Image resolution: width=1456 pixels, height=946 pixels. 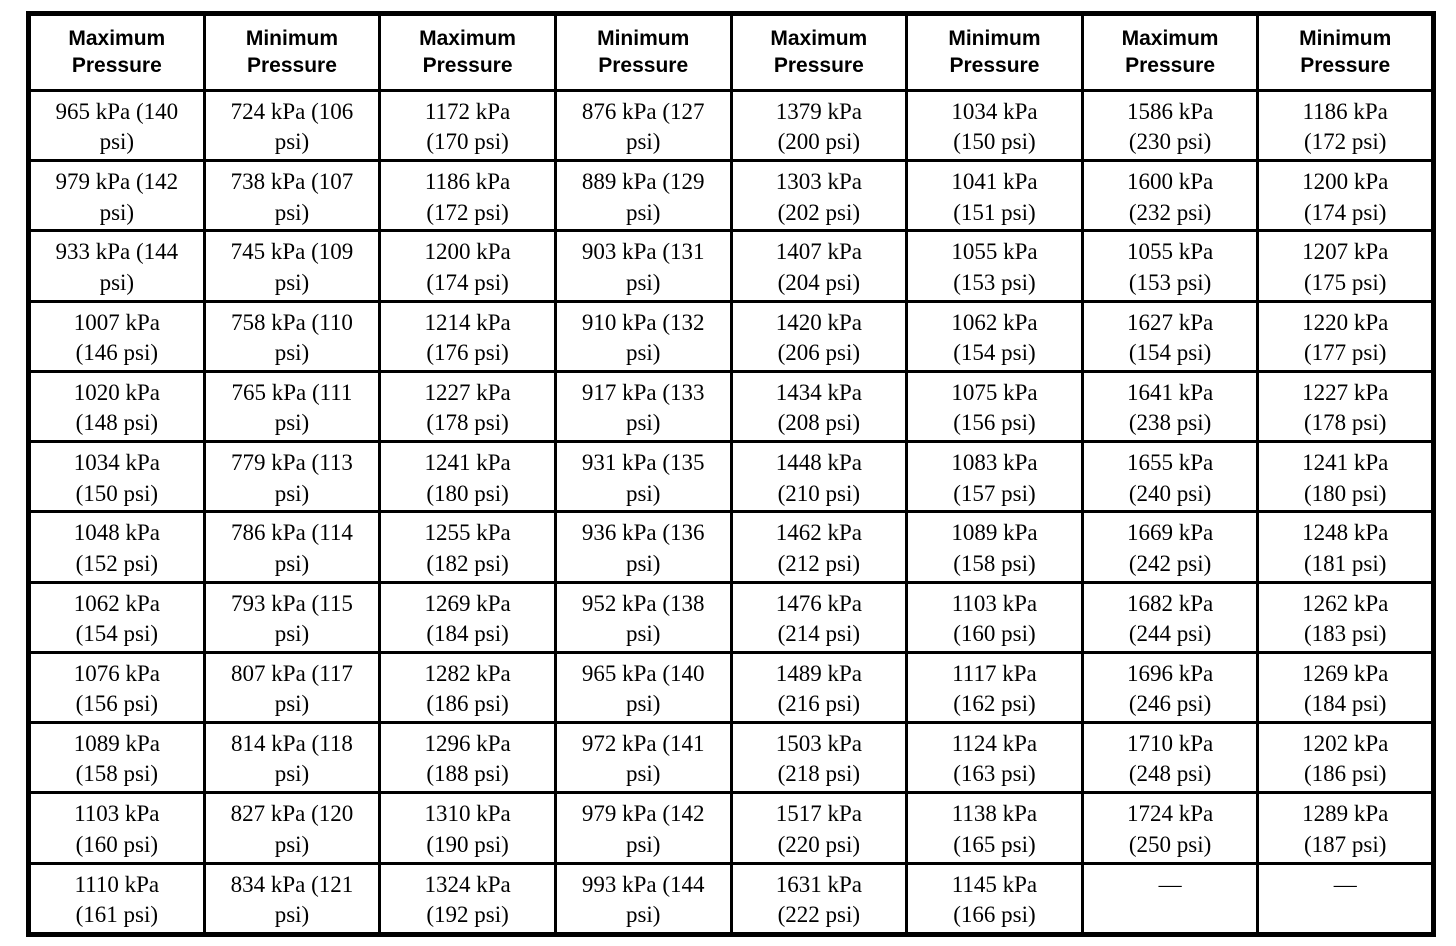 What do you see at coordinates (643, 617) in the screenshot?
I see `pressure-cell: 952 kPa (138 psi)` at bounding box center [643, 617].